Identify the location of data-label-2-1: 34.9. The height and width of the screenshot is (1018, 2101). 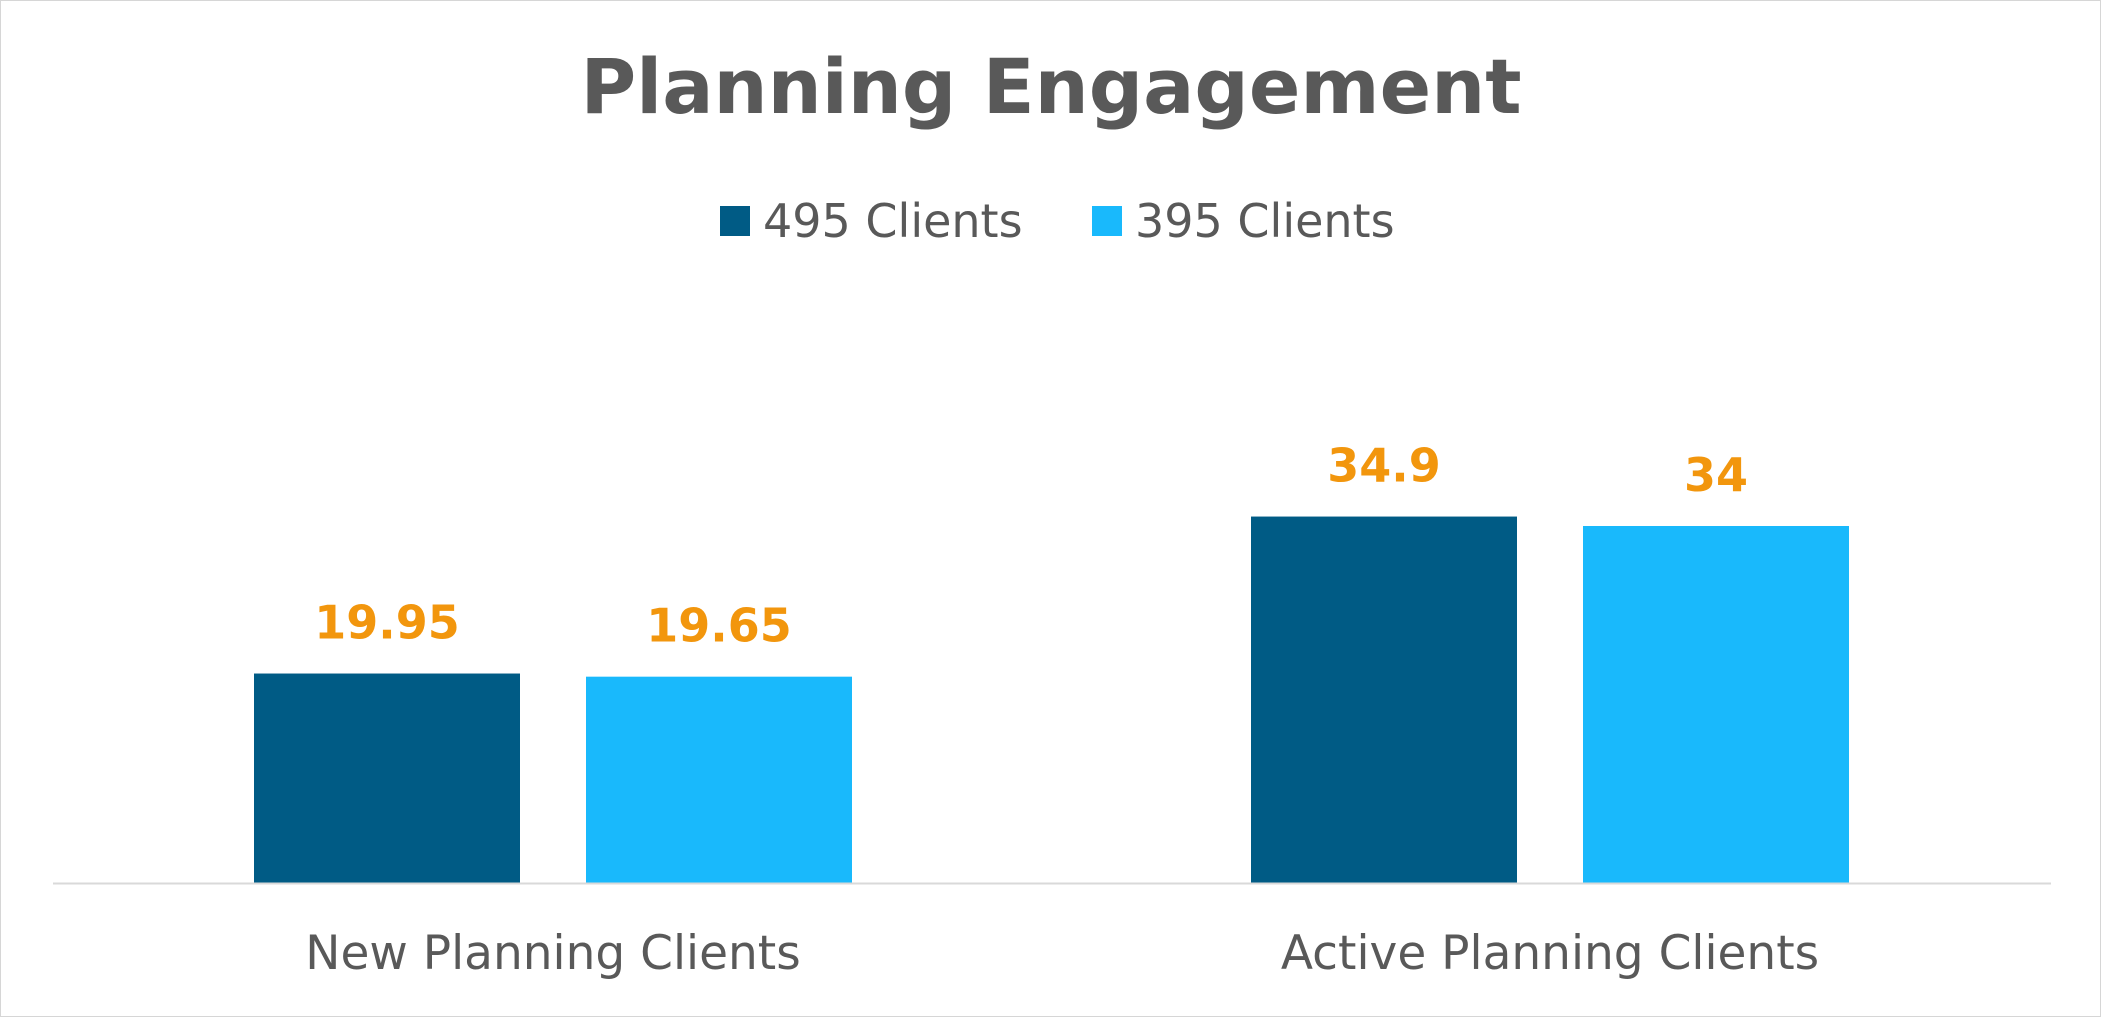
(1384, 466).